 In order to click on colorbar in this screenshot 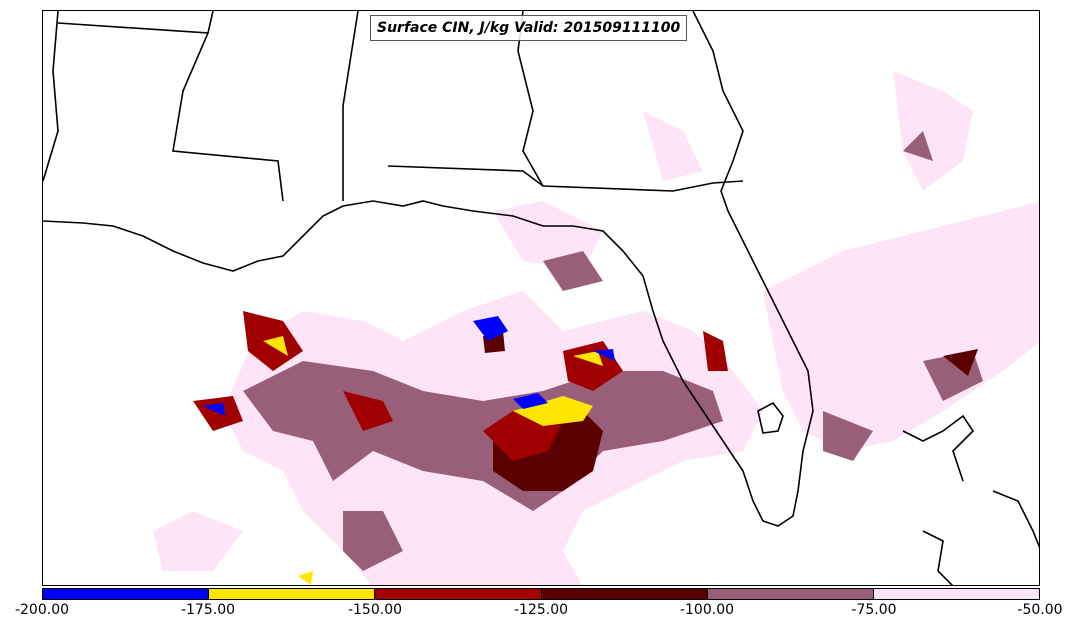, I will do `click(541, 594)`.